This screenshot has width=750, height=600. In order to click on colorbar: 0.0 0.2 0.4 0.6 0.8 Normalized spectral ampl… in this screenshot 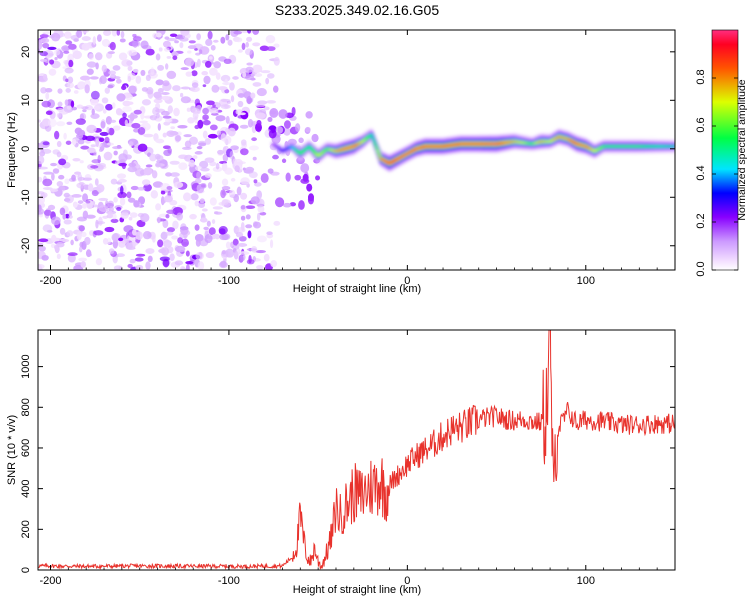, I will do `click(721, 153)`.